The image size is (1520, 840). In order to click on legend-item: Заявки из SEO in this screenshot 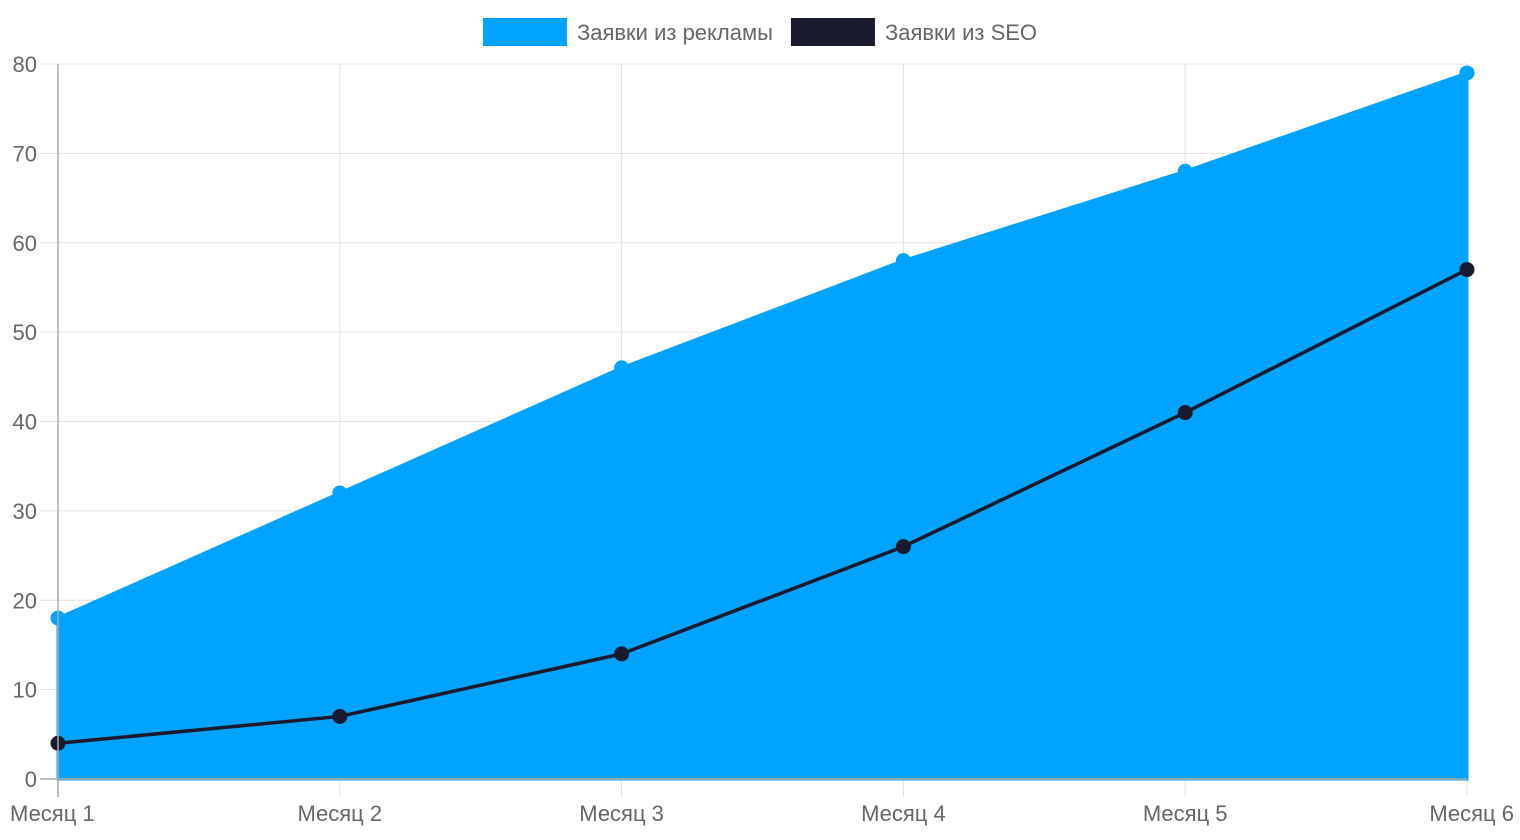, I will do `click(913, 32)`.